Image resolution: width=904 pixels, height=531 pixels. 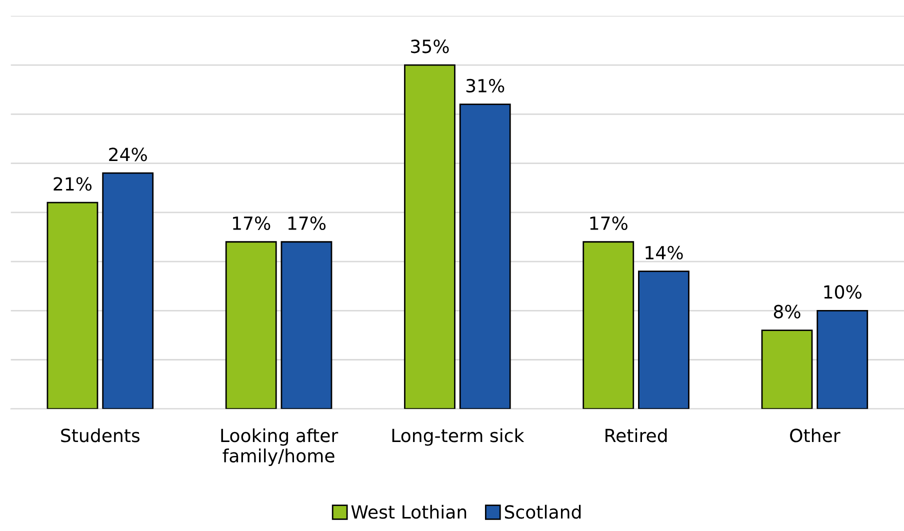 What do you see at coordinates (73, 184) in the screenshot?
I see `data-label: 21%` at bounding box center [73, 184].